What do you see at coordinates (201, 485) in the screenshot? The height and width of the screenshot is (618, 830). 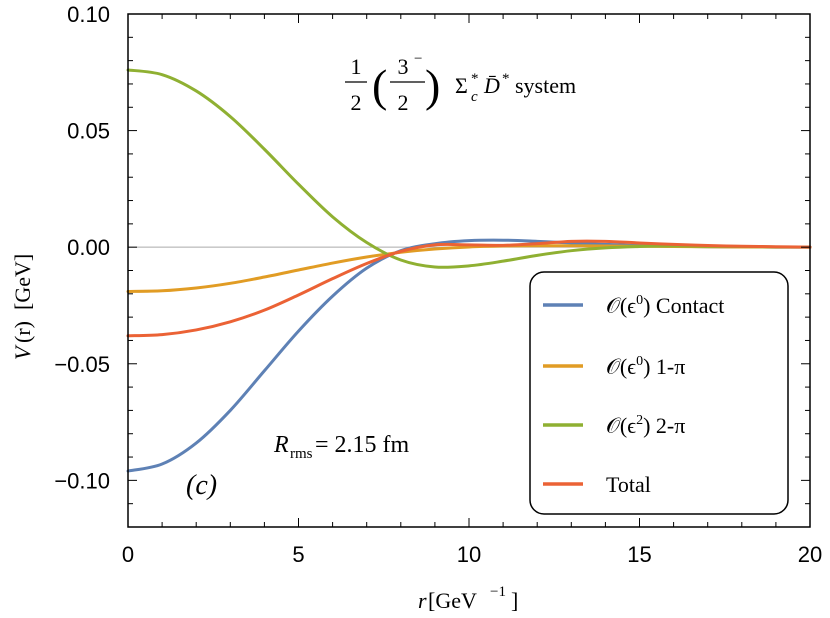 I see `panel-label: (c)` at bounding box center [201, 485].